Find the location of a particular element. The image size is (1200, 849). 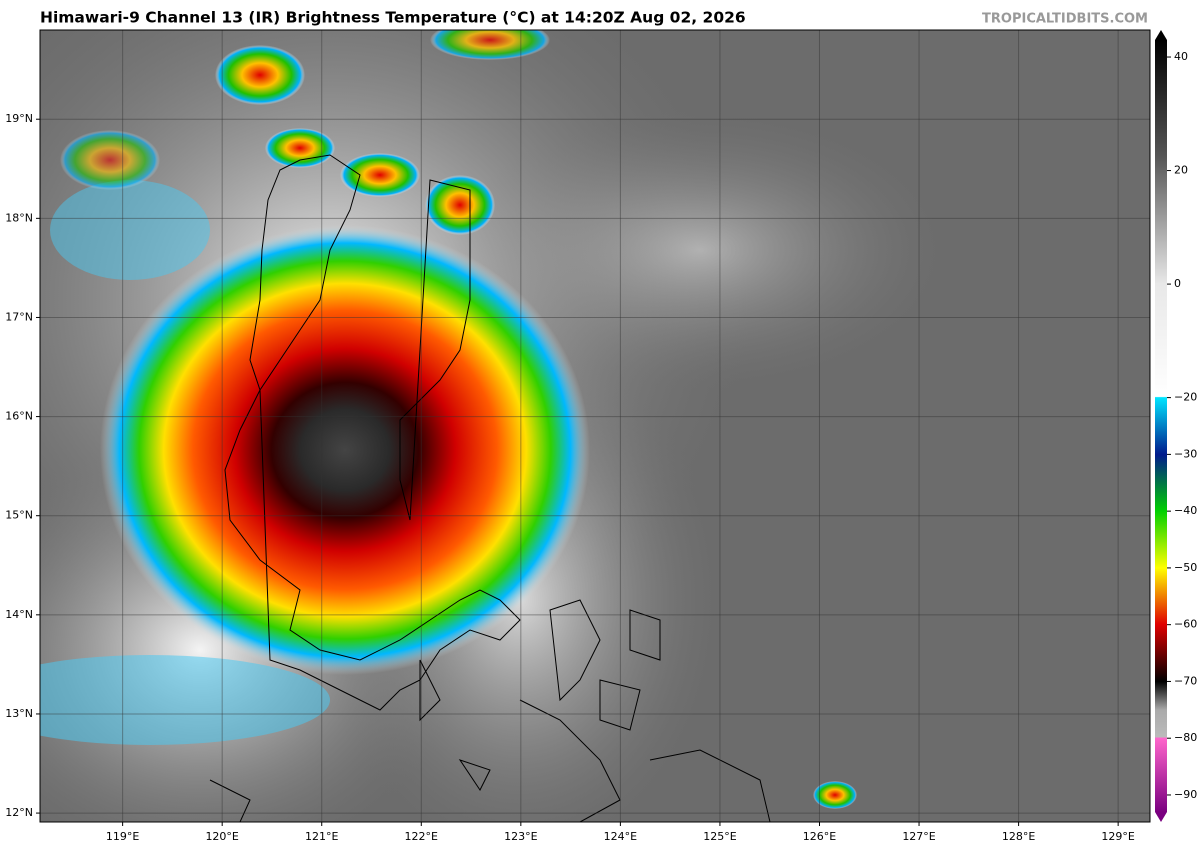

x-tick-label: 127°E is located at coordinates (918, 836).